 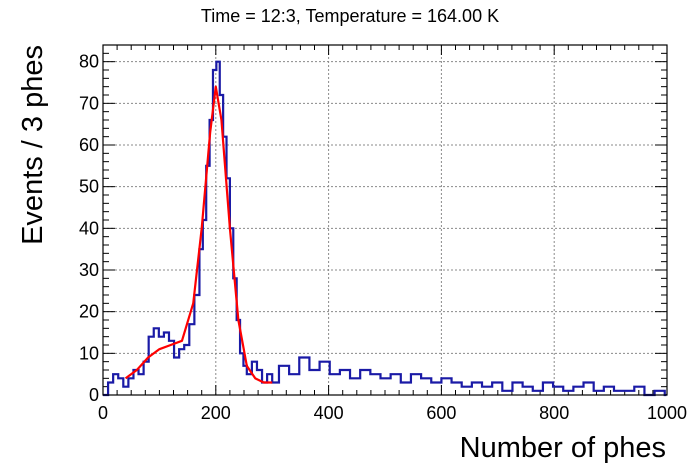 What do you see at coordinates (94, 395) in the screenshot?
I see `y-tick-label: 0` at bounding box center [94, 395].